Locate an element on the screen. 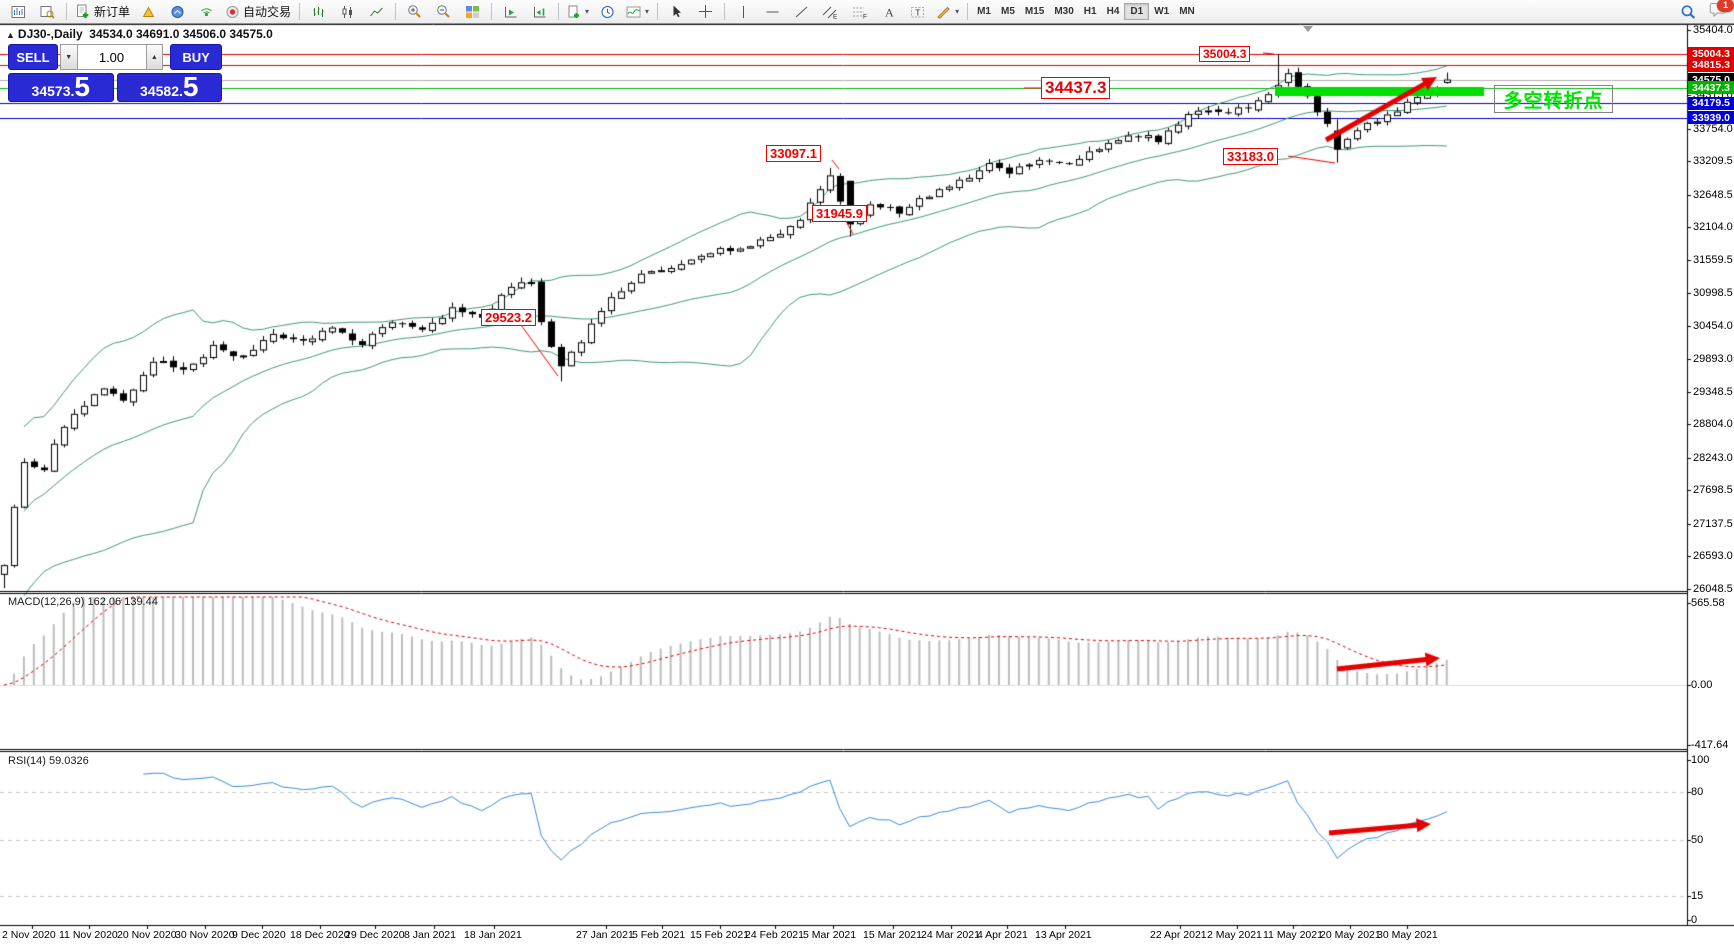  price-tick-label: 30998.5 is located at coordinates (1713, 293).